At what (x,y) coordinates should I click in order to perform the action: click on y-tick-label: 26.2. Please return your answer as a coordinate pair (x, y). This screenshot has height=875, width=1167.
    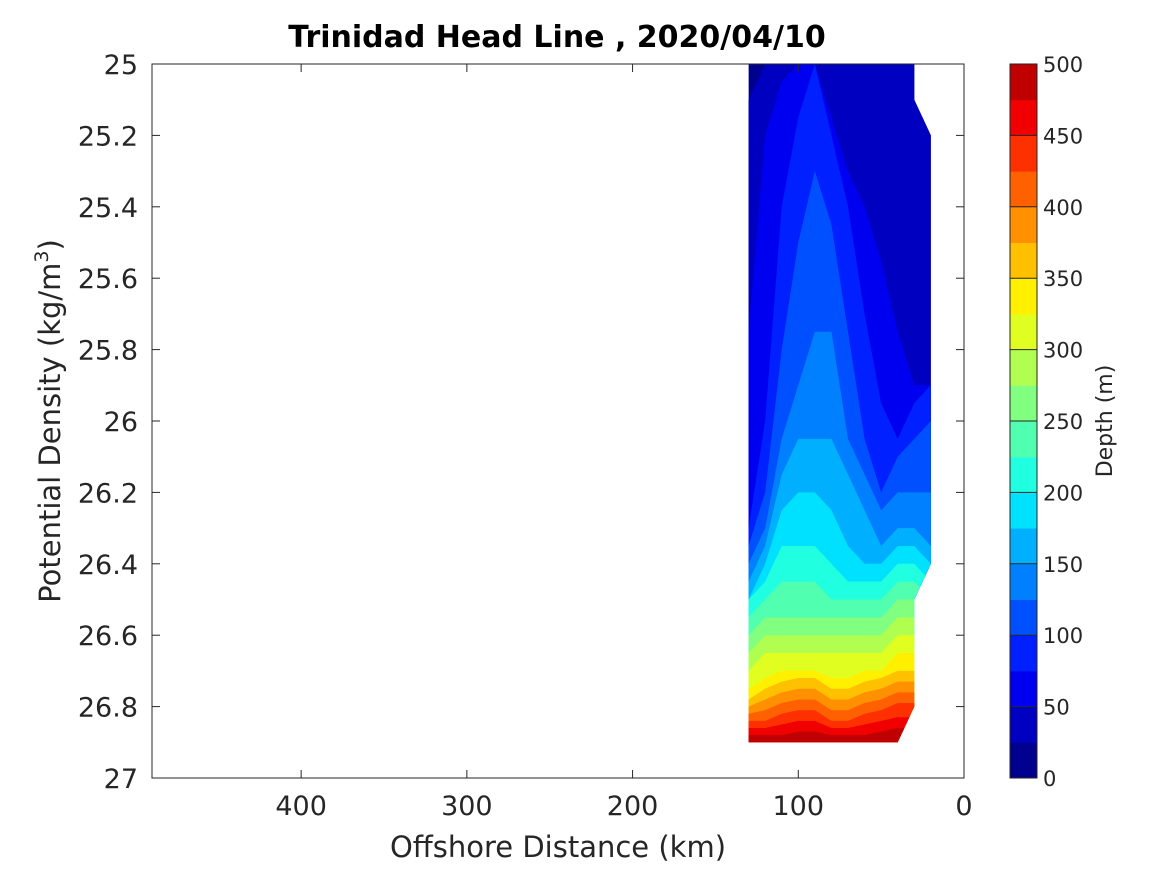
    Looking at the image, I should click on (108, 493).